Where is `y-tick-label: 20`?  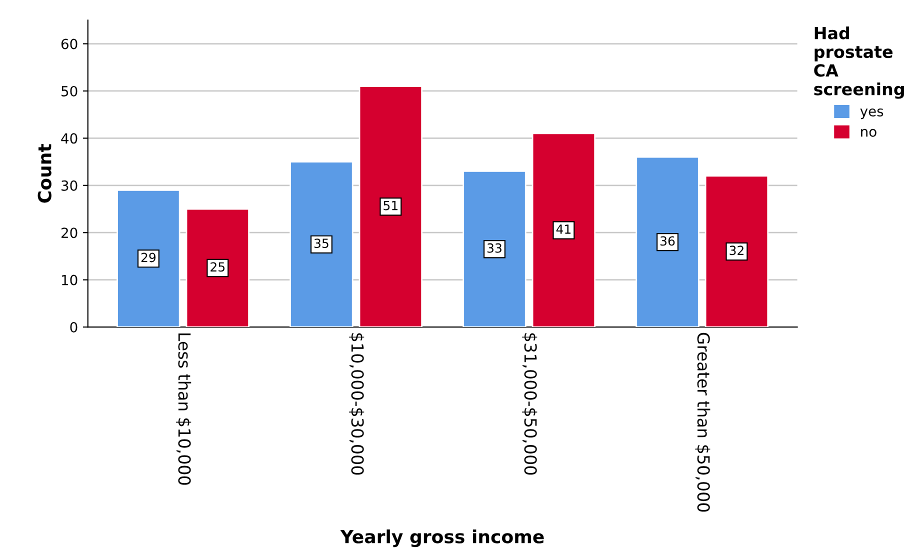
y-tick-label: 20 is located at coordinates (70, 233).